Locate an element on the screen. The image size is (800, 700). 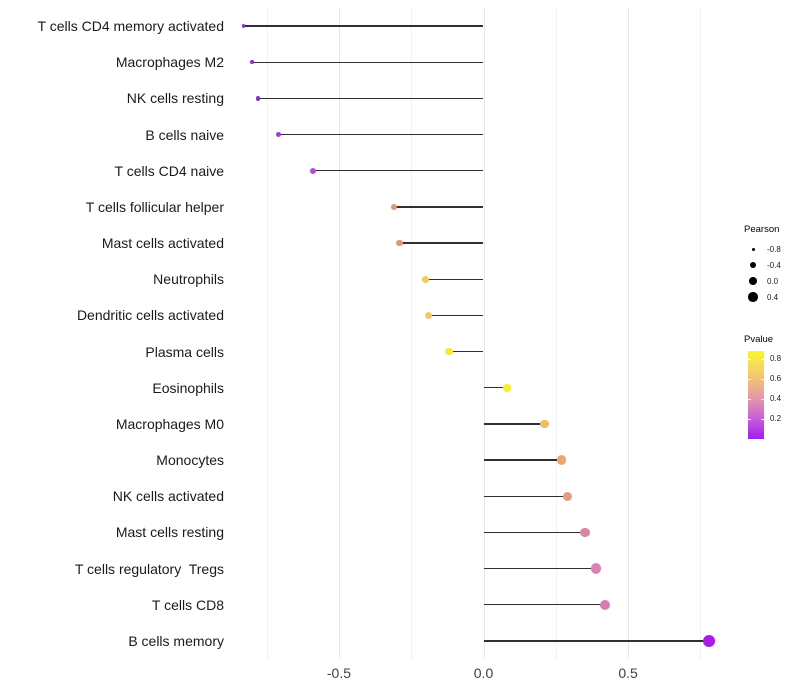
row-label: Macrophages M2 is located at coordinates (169, 62).